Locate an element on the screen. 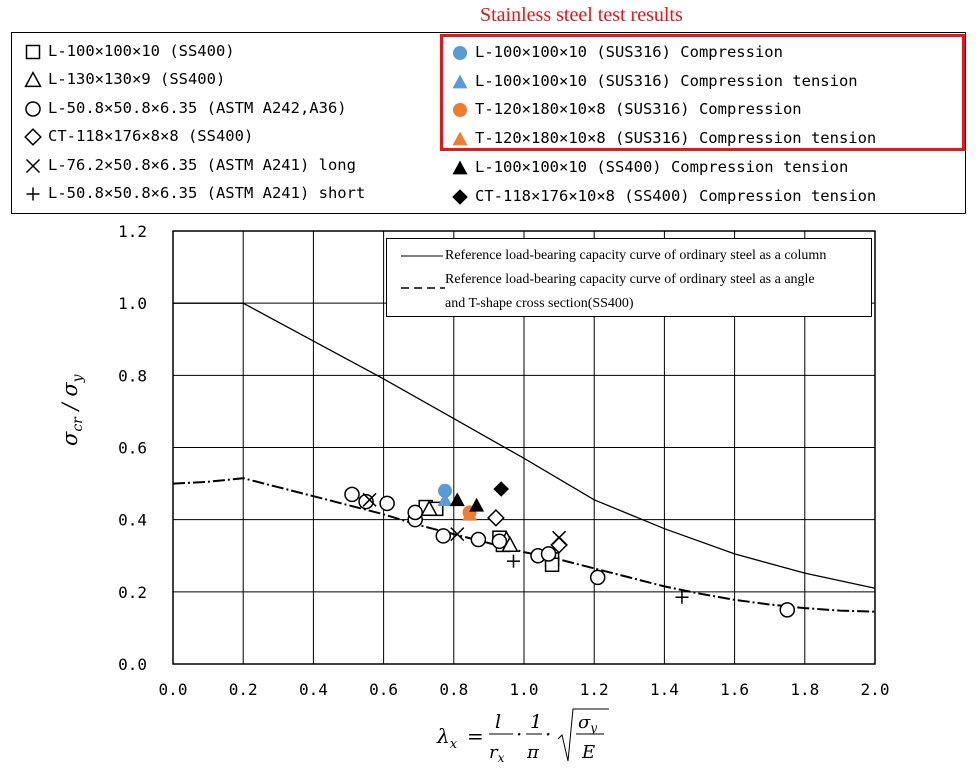  legend-label: T-120×180×10×8 (SUS316) Compression is located at coordinates (638, 109).